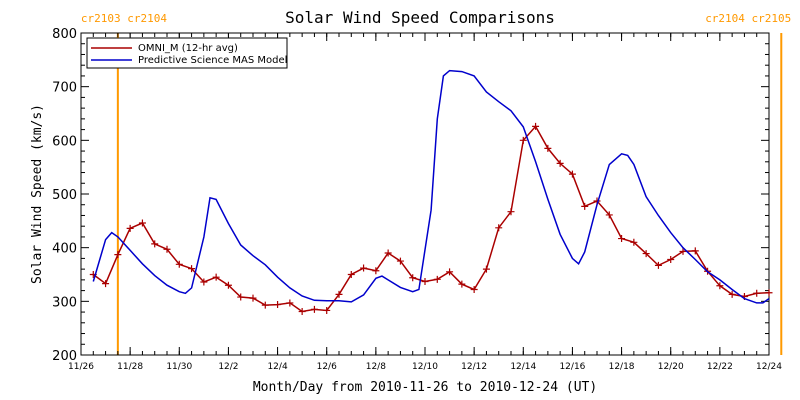 This screenshot has width=800, height=400. Describe the element at coordinates (769, 367) in the screenshot. I see `x-tick-label: 12/24` at that location.